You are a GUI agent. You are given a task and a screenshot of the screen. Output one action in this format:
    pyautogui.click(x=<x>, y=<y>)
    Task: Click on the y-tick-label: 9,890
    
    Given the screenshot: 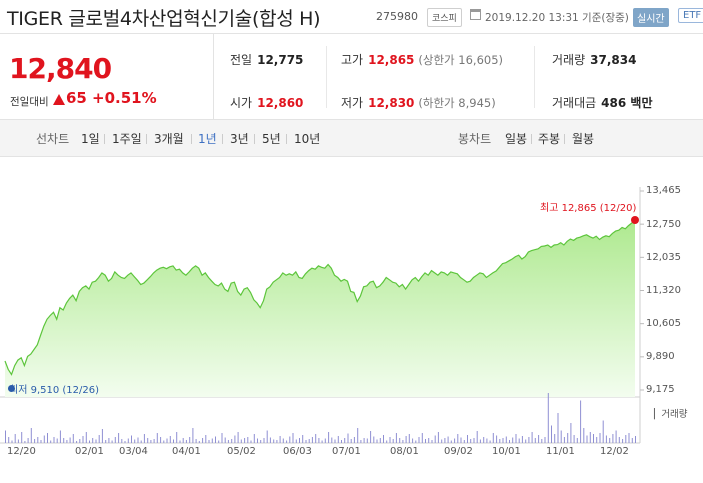 What is the action you would take?
    pyautogui.click(x=660, y=356)
    